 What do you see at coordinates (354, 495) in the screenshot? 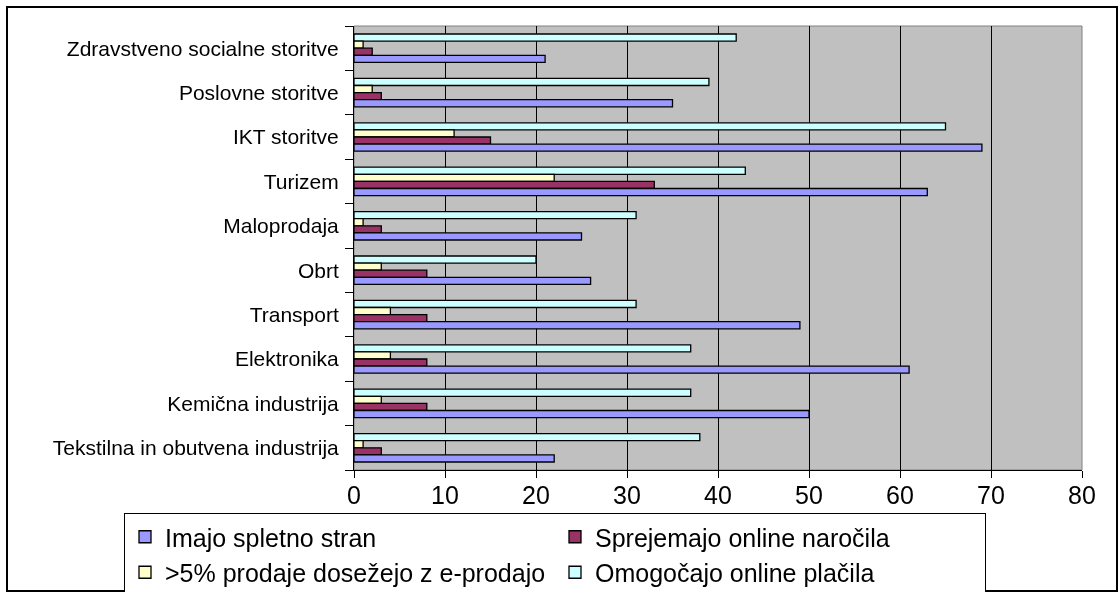
I see `x-tick-label: 0` at bounding box center [354, 495].